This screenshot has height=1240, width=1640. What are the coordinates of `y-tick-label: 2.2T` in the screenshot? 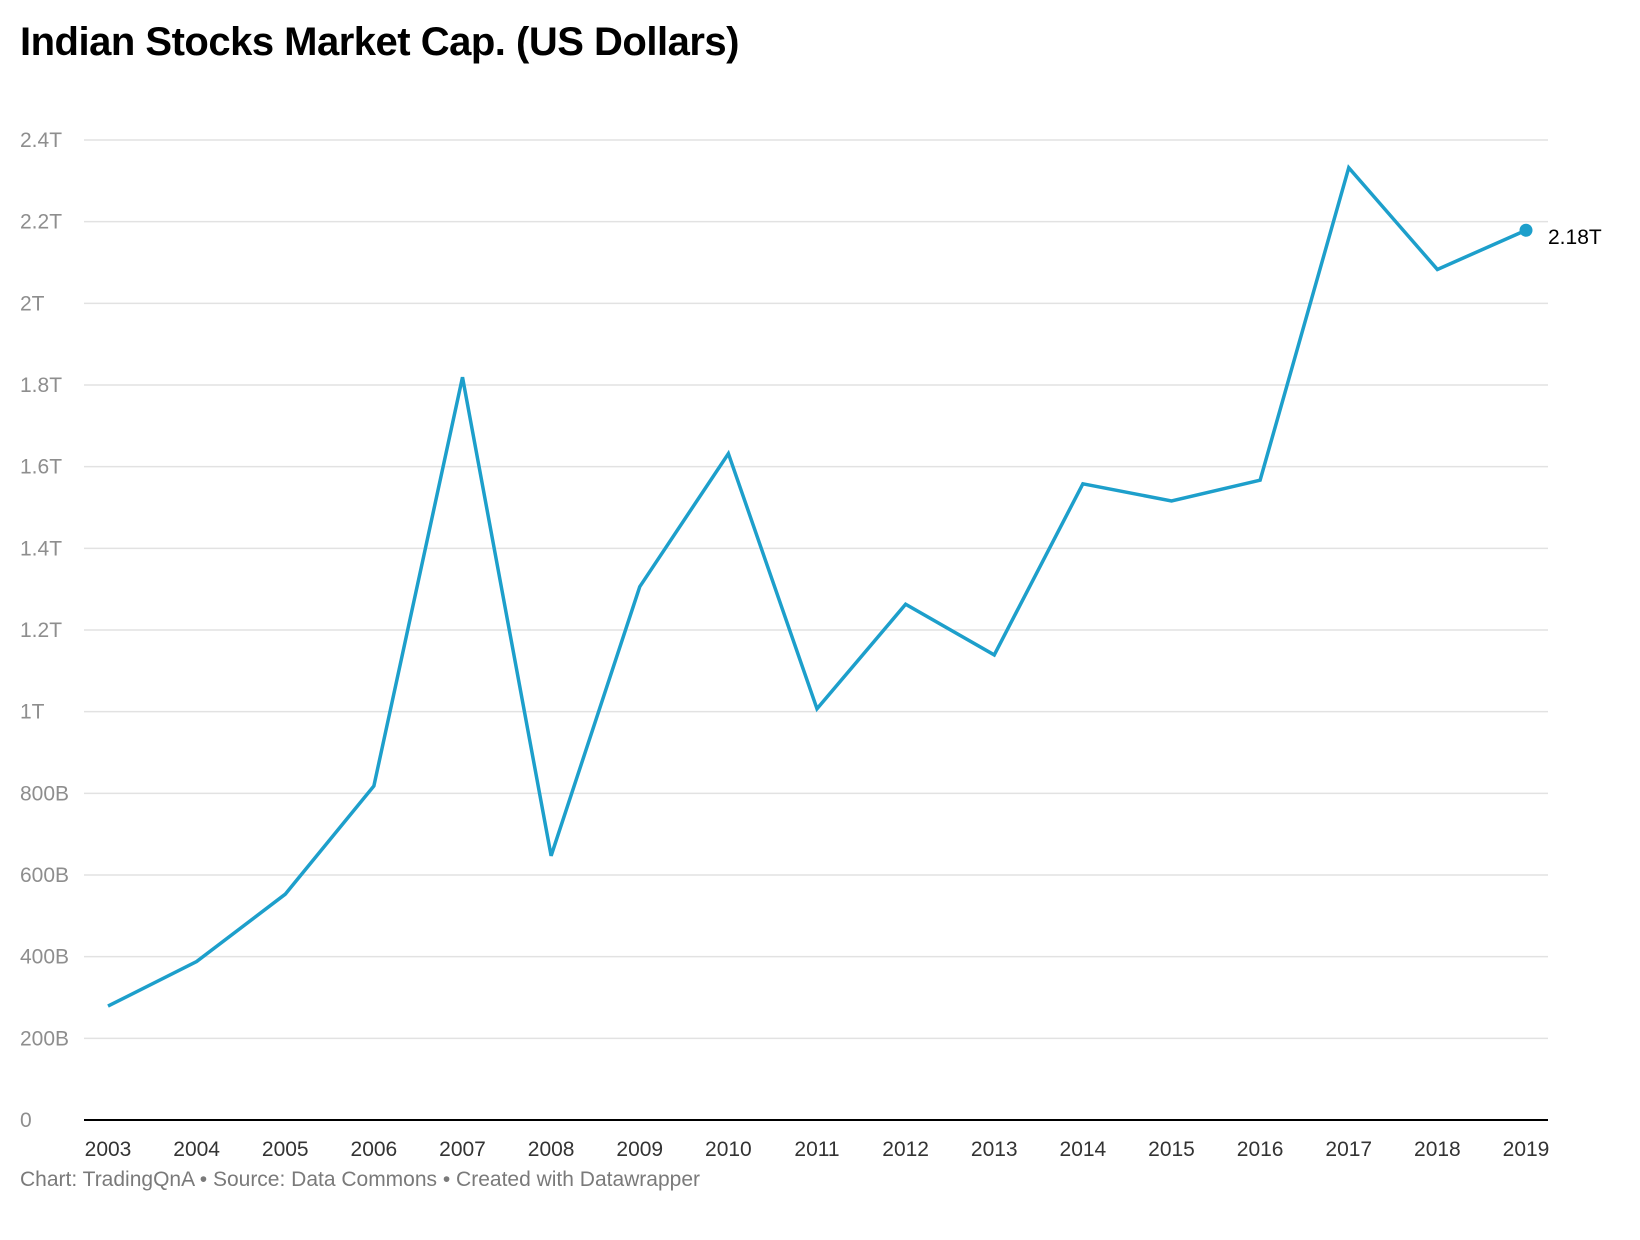 It's located at (41, 222).